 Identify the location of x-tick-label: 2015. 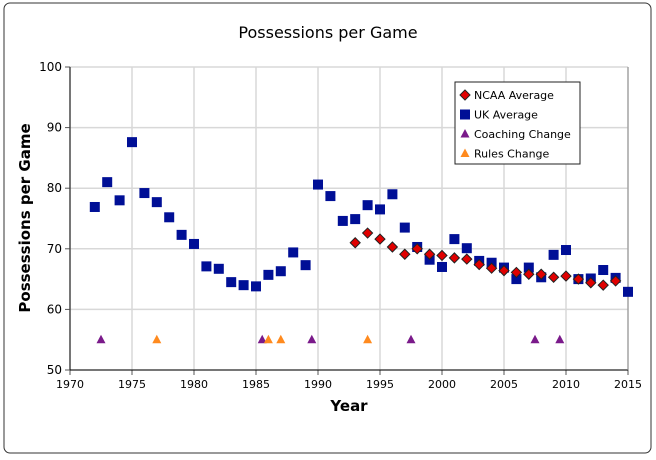
(628, 384).